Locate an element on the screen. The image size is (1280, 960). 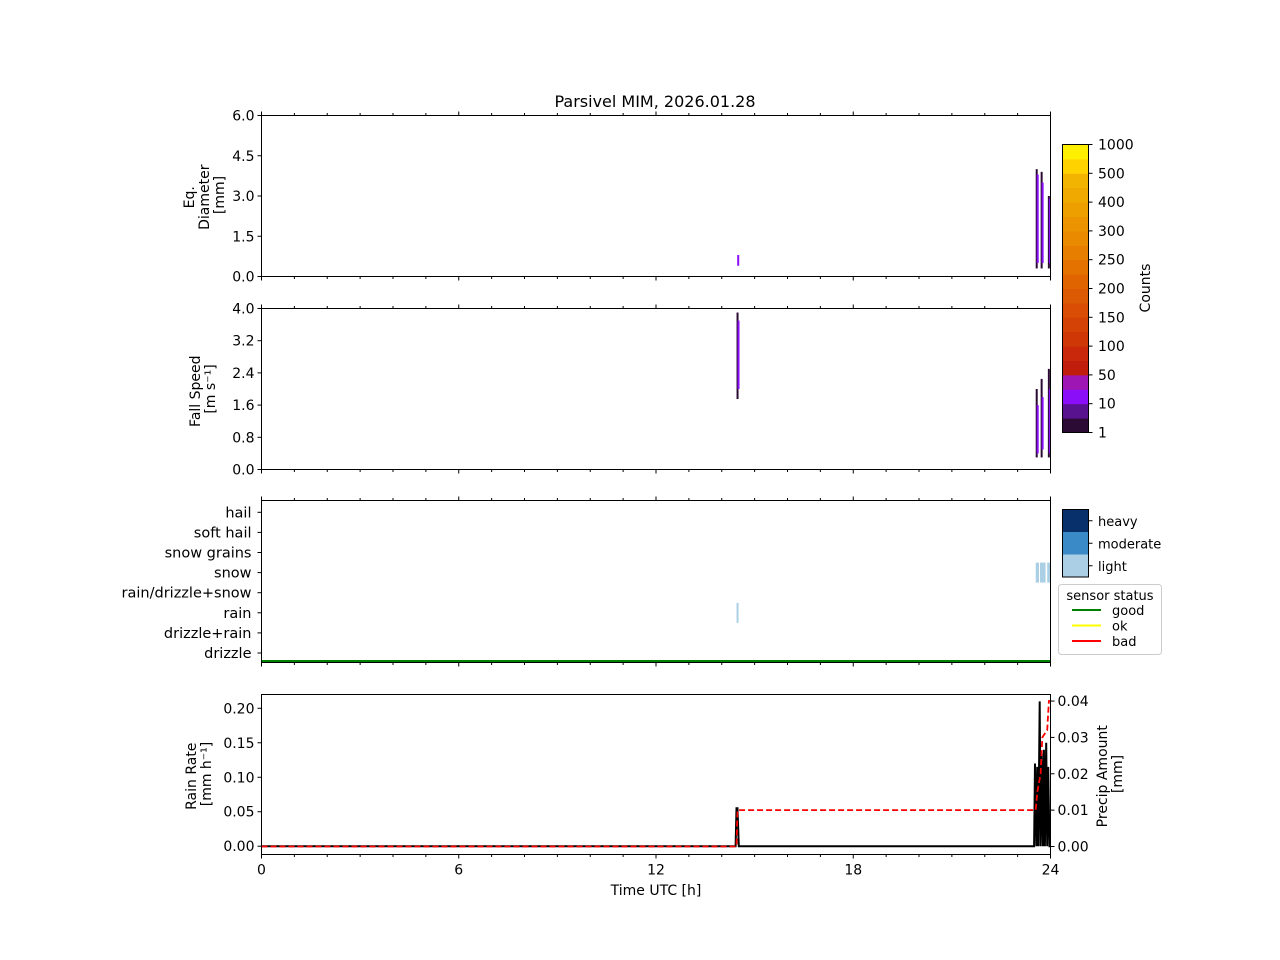
y-tick-label: 4.0 is located at coordinates (243, 310).